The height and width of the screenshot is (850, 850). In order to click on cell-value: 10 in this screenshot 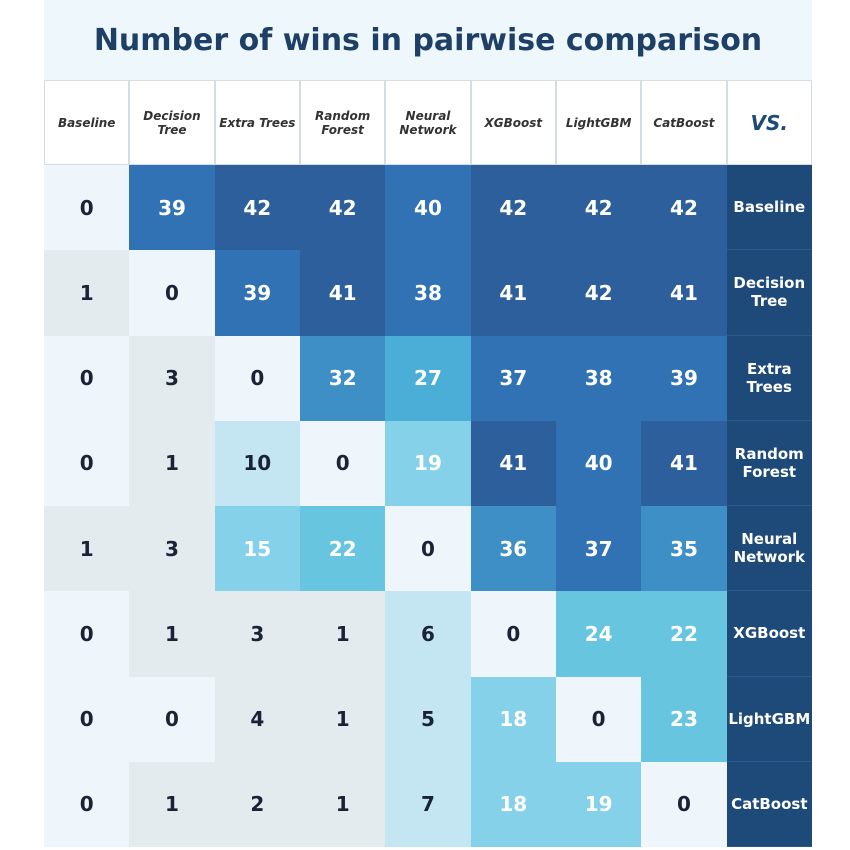, I will do `click(257, 463)`.